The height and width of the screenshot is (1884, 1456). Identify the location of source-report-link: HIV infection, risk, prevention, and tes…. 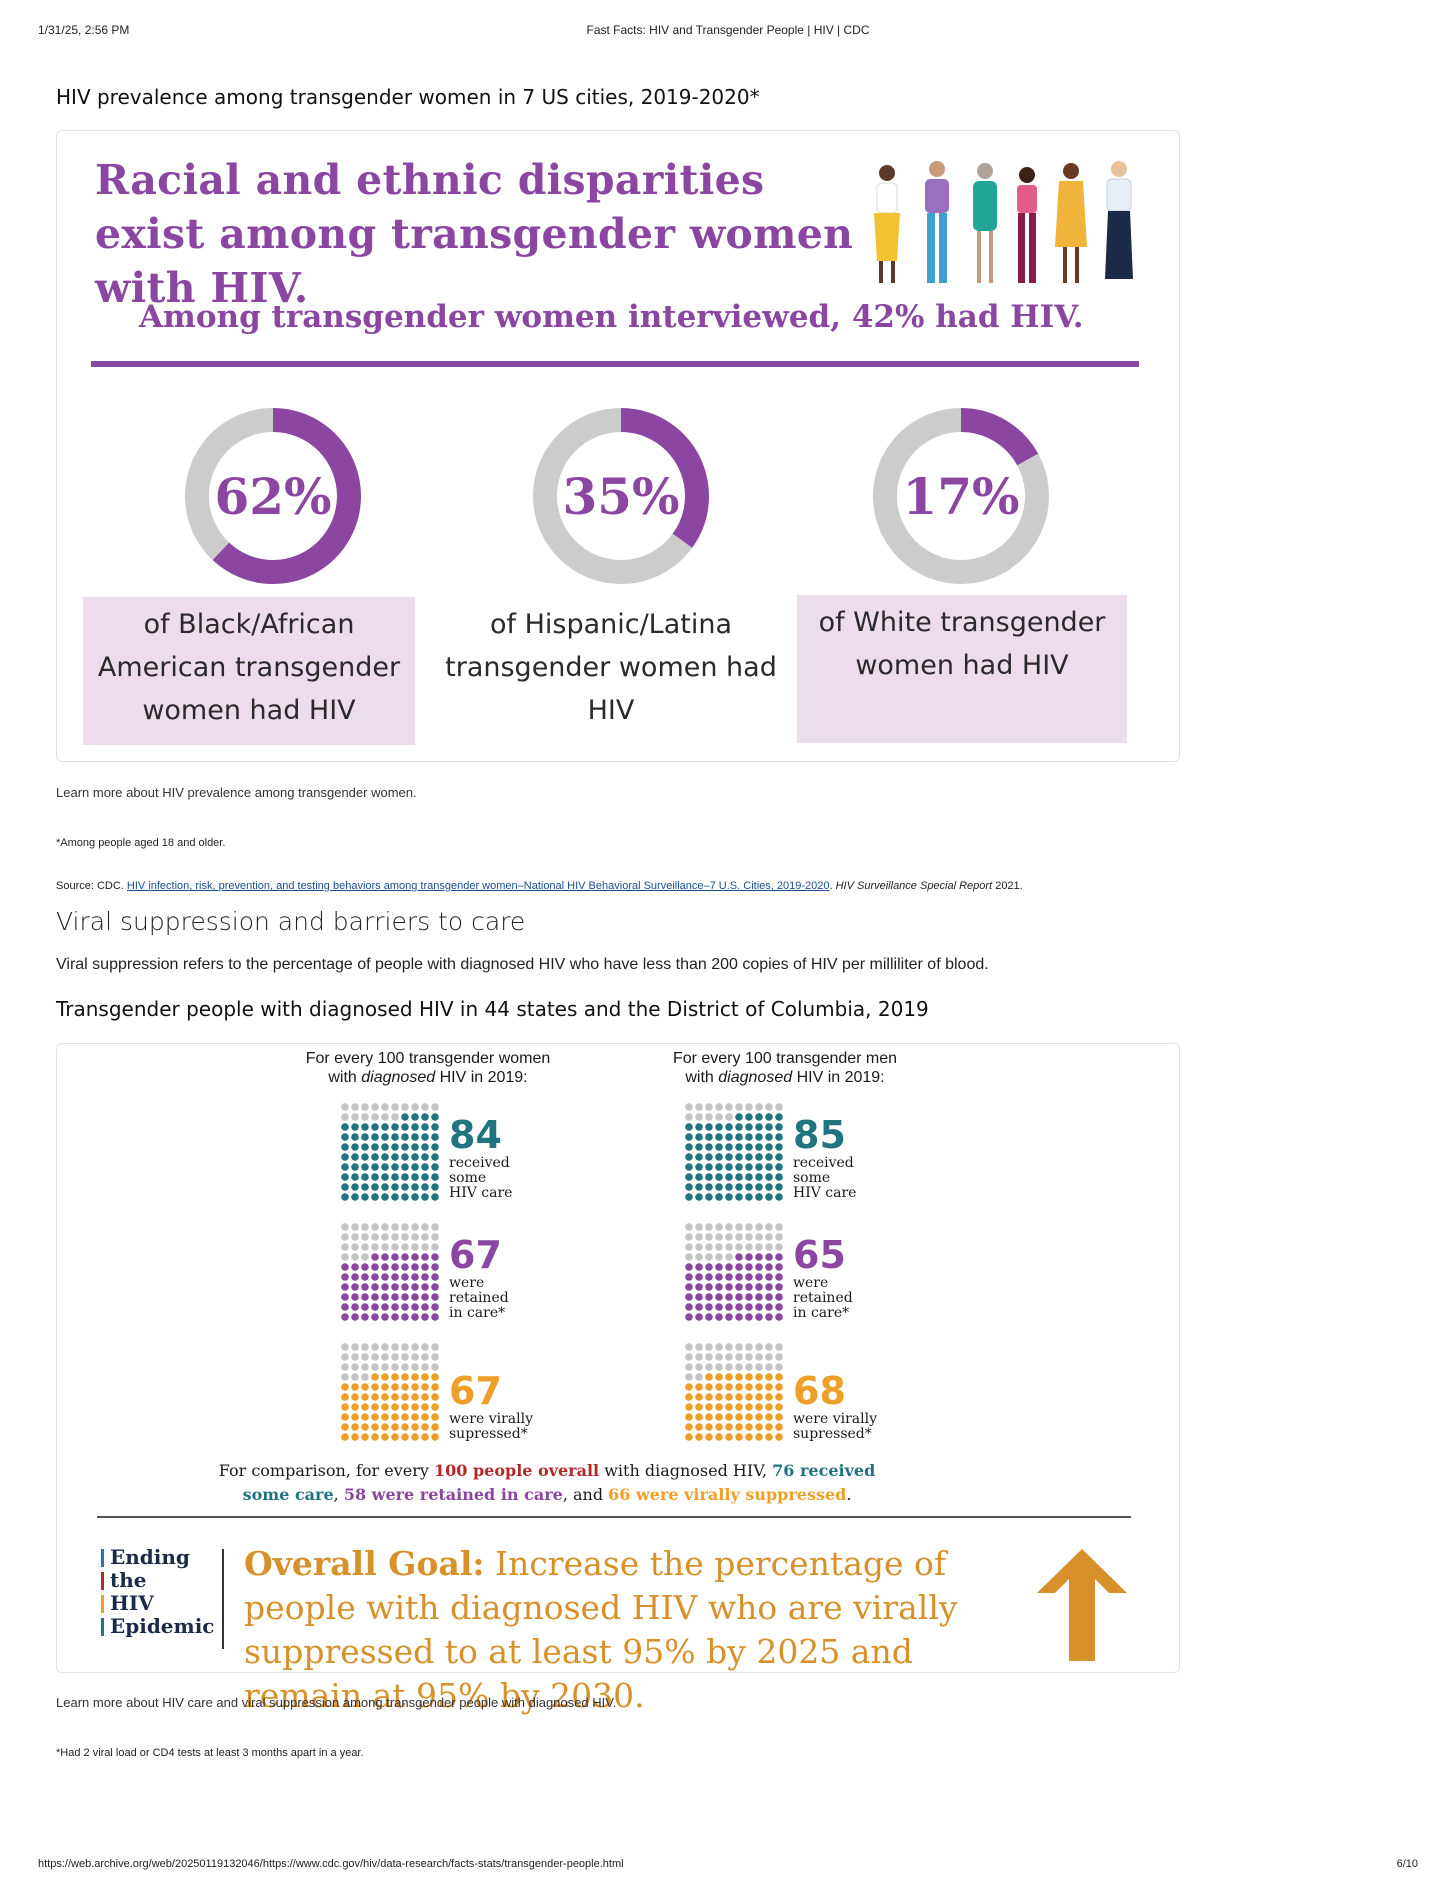
(478, 886).